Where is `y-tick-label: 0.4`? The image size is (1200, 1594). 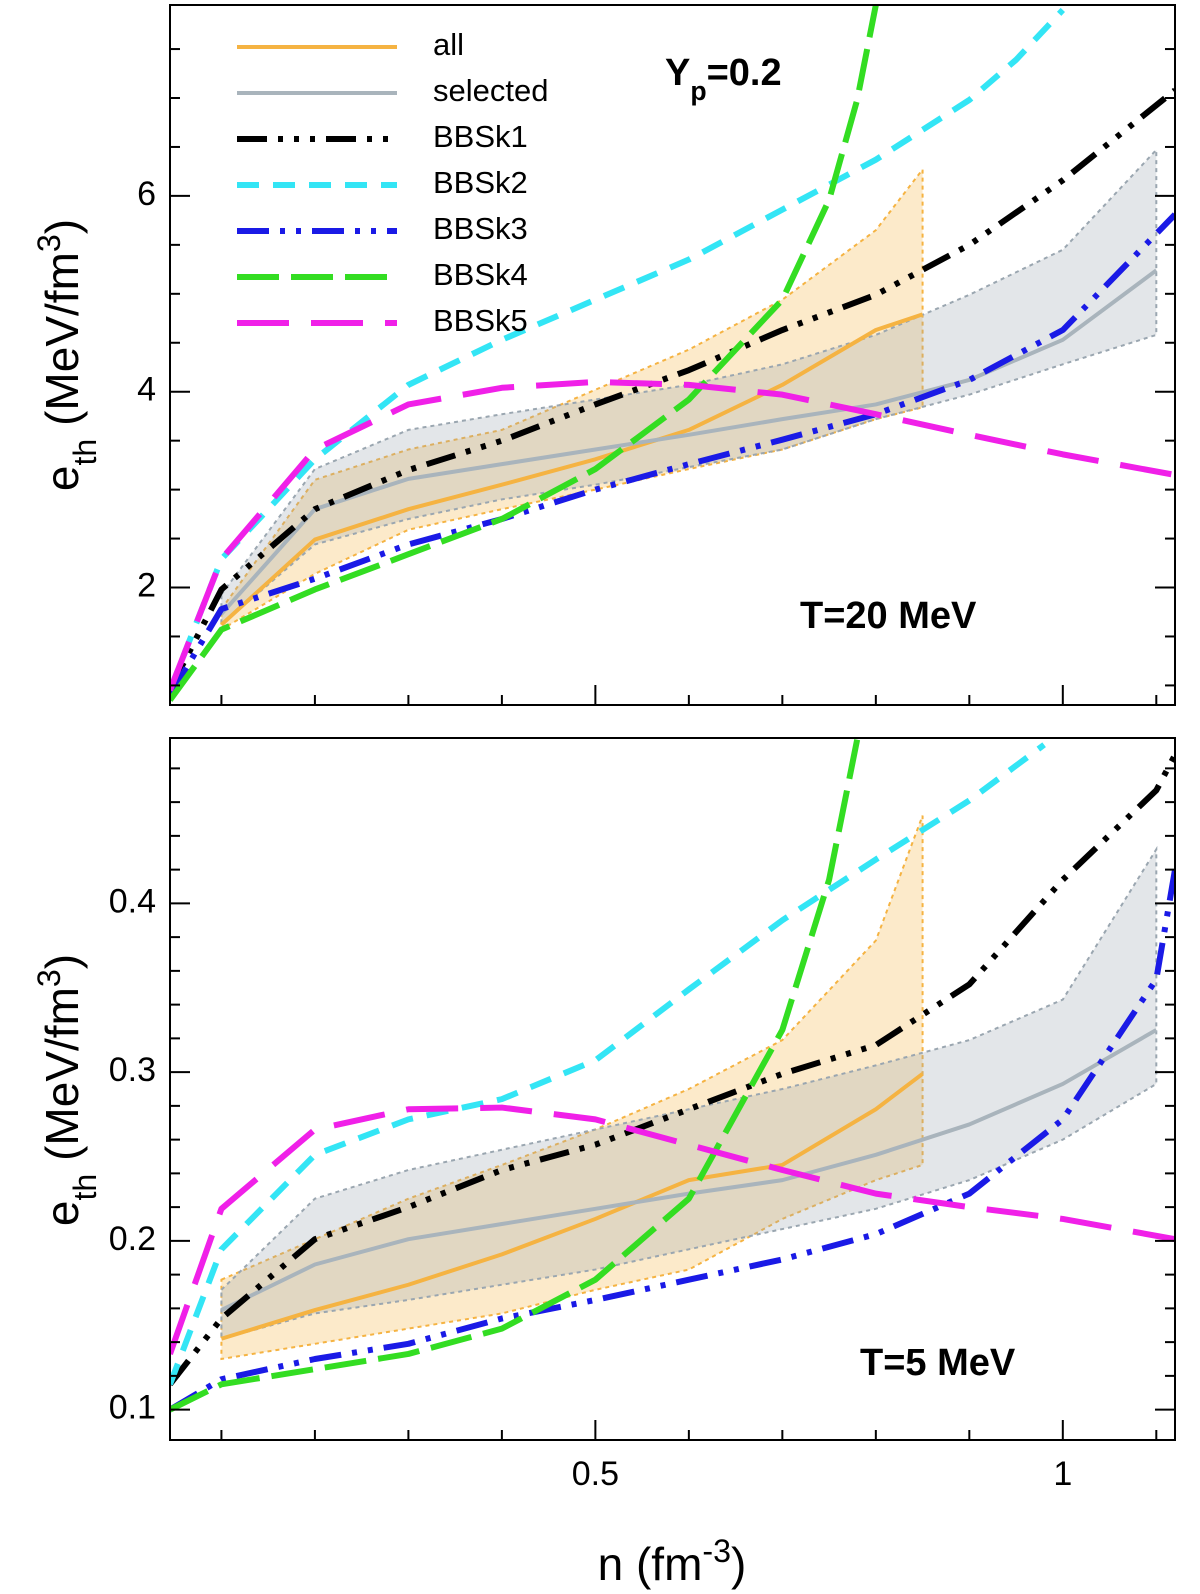
y-tick-label: 0.4 is located at coordinates (132, 901).